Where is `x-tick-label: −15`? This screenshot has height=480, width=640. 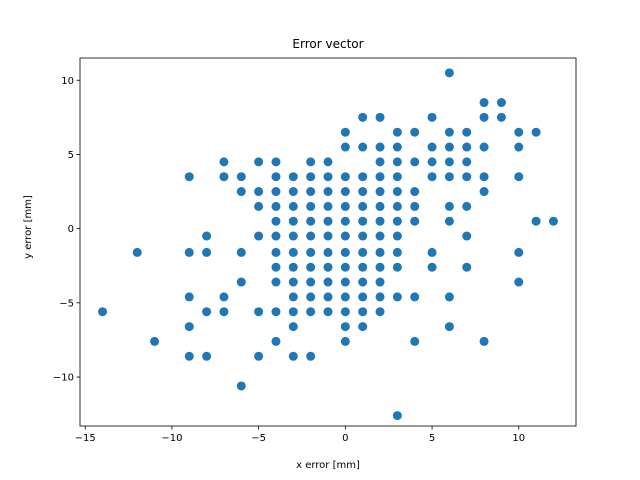
x-tick-label: −15 is located at coordinates (85, 438).